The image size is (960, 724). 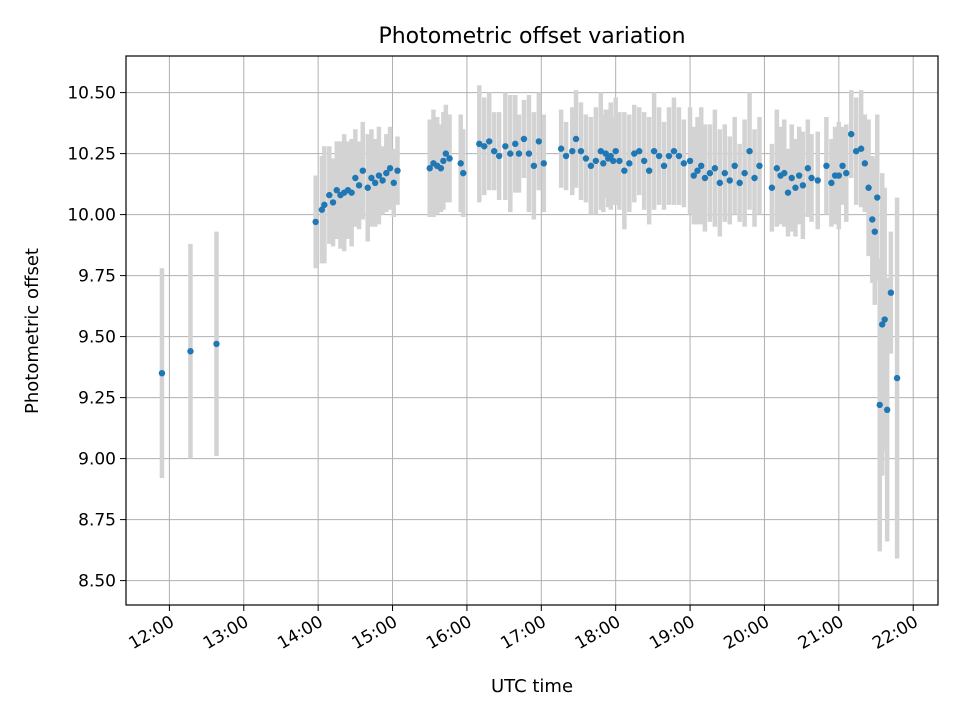 I want to click on x-tick-label: 19:00, so click(x=672, y=633).